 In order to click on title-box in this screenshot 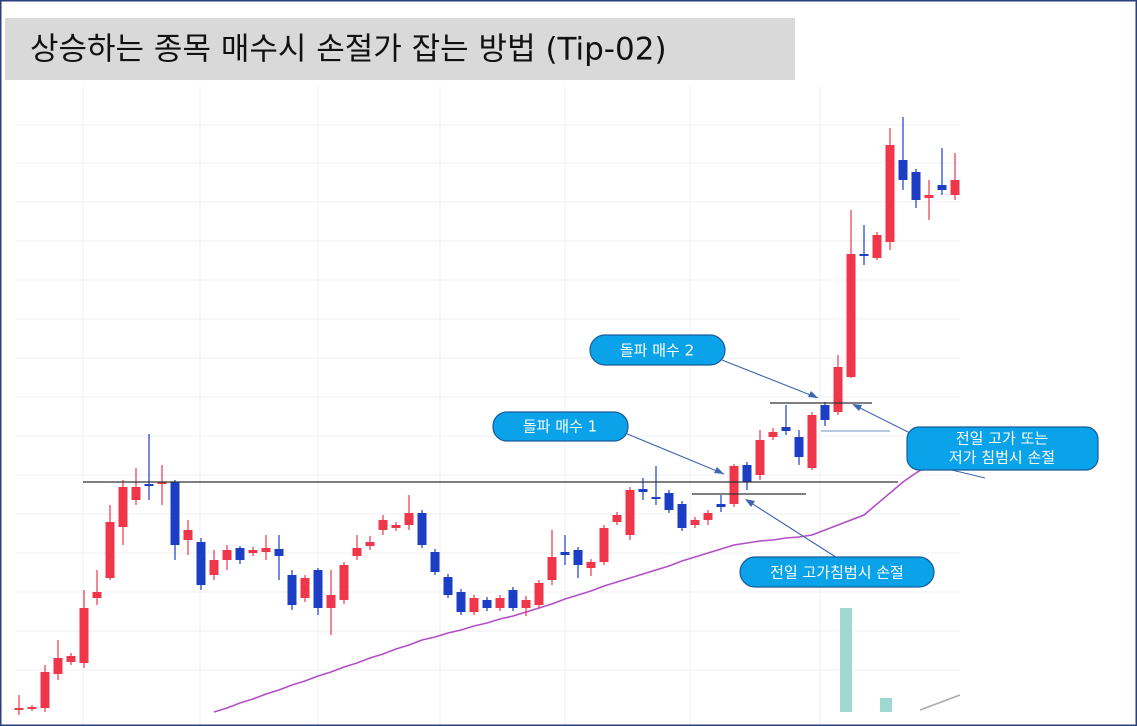, I will do `click(400, 49)`.